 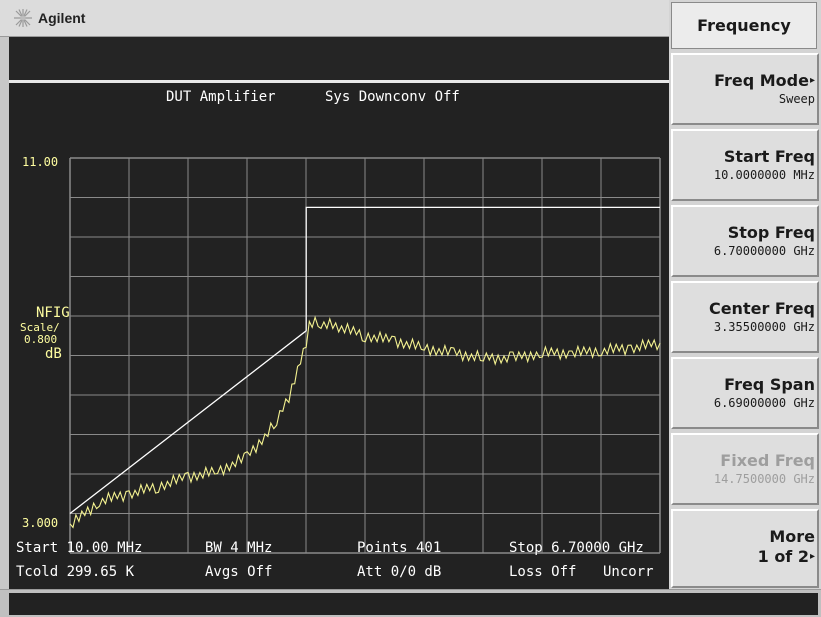 I want to click on attenuation-readout: Att 0/0 dB, so click(x=399, y=572).